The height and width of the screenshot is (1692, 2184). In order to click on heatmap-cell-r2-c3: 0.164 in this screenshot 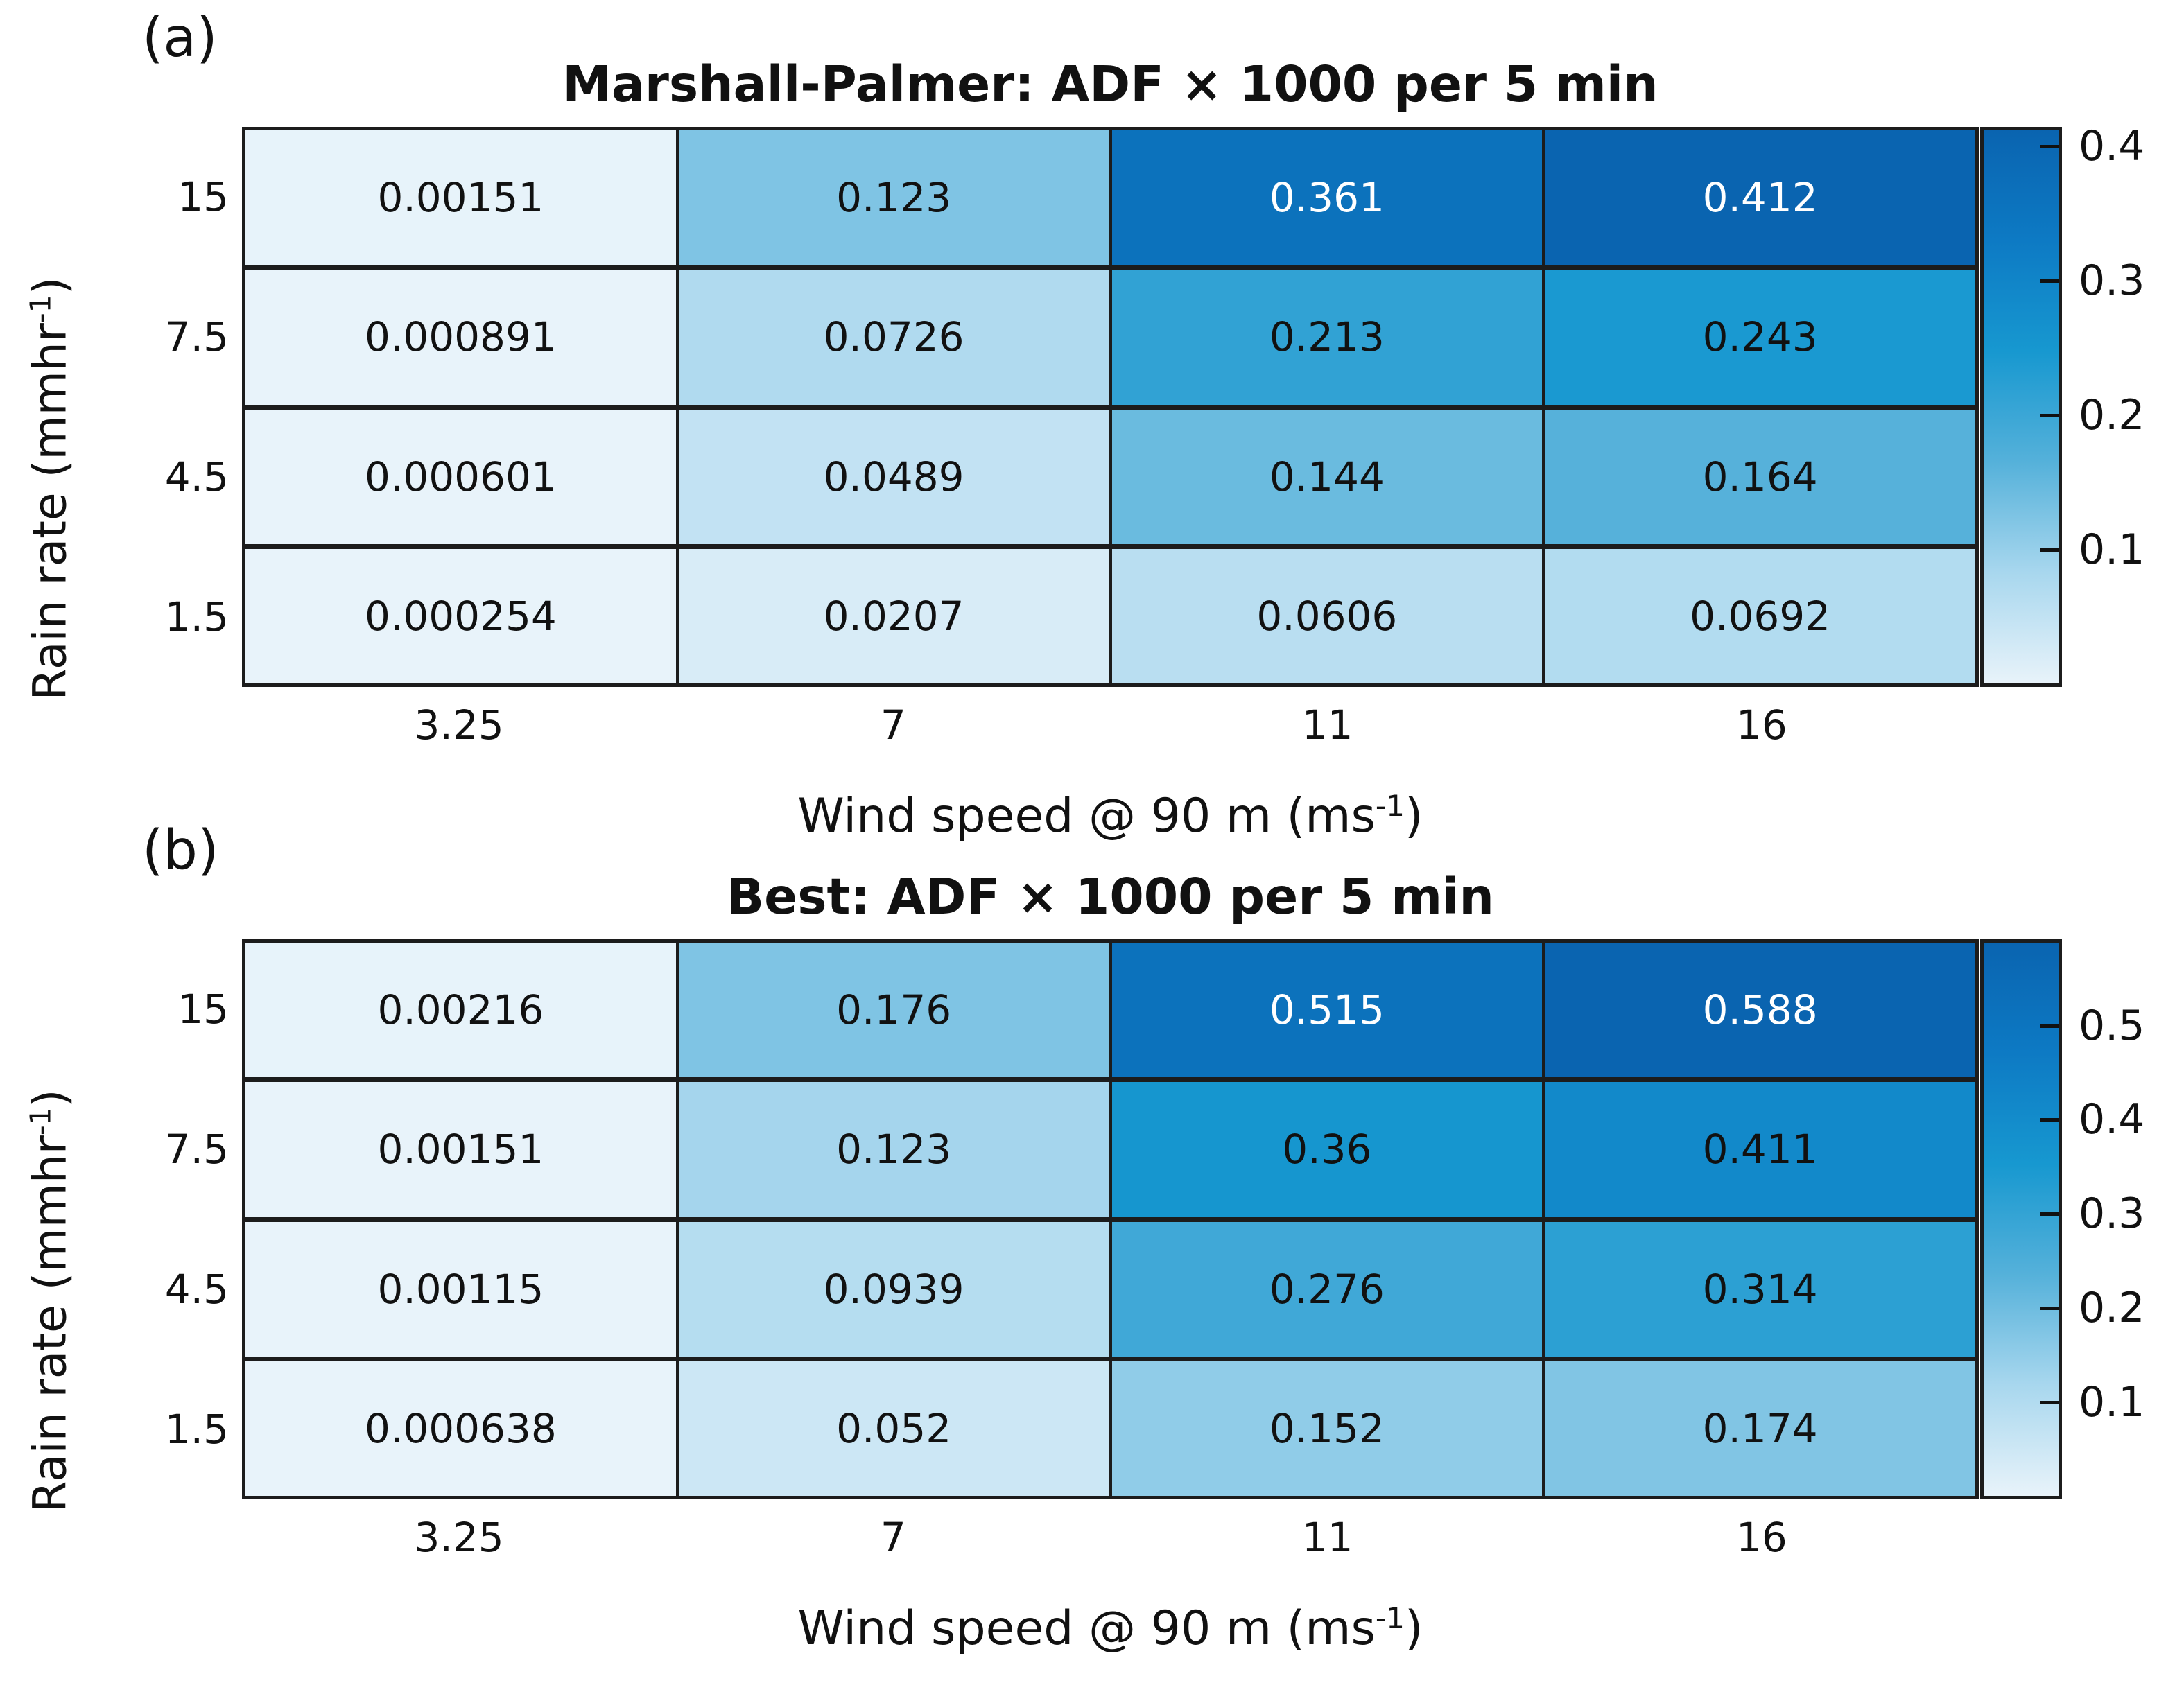, I will do `click(1760, 477)`.